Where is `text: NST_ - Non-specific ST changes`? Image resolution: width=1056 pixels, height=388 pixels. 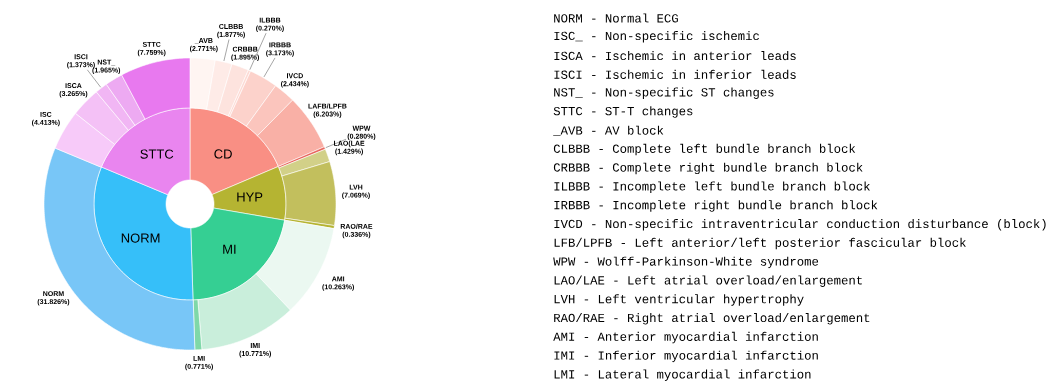 text: NST_ - Non-specific ST changes is located at coordinates (664, 93).